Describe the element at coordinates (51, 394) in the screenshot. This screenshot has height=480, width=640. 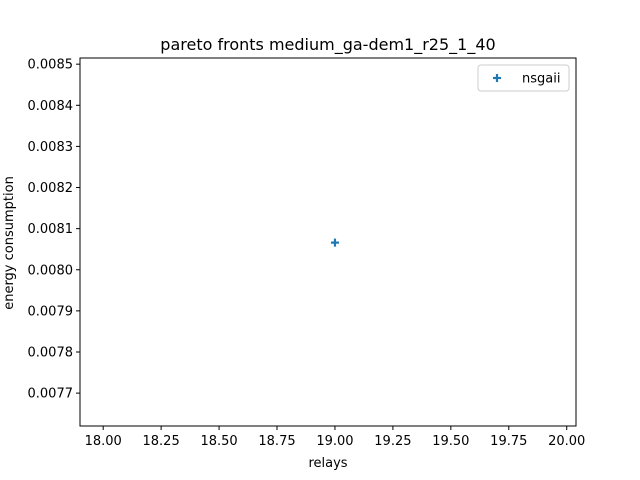
I see `y-tick-label: 0.0077` at that location.